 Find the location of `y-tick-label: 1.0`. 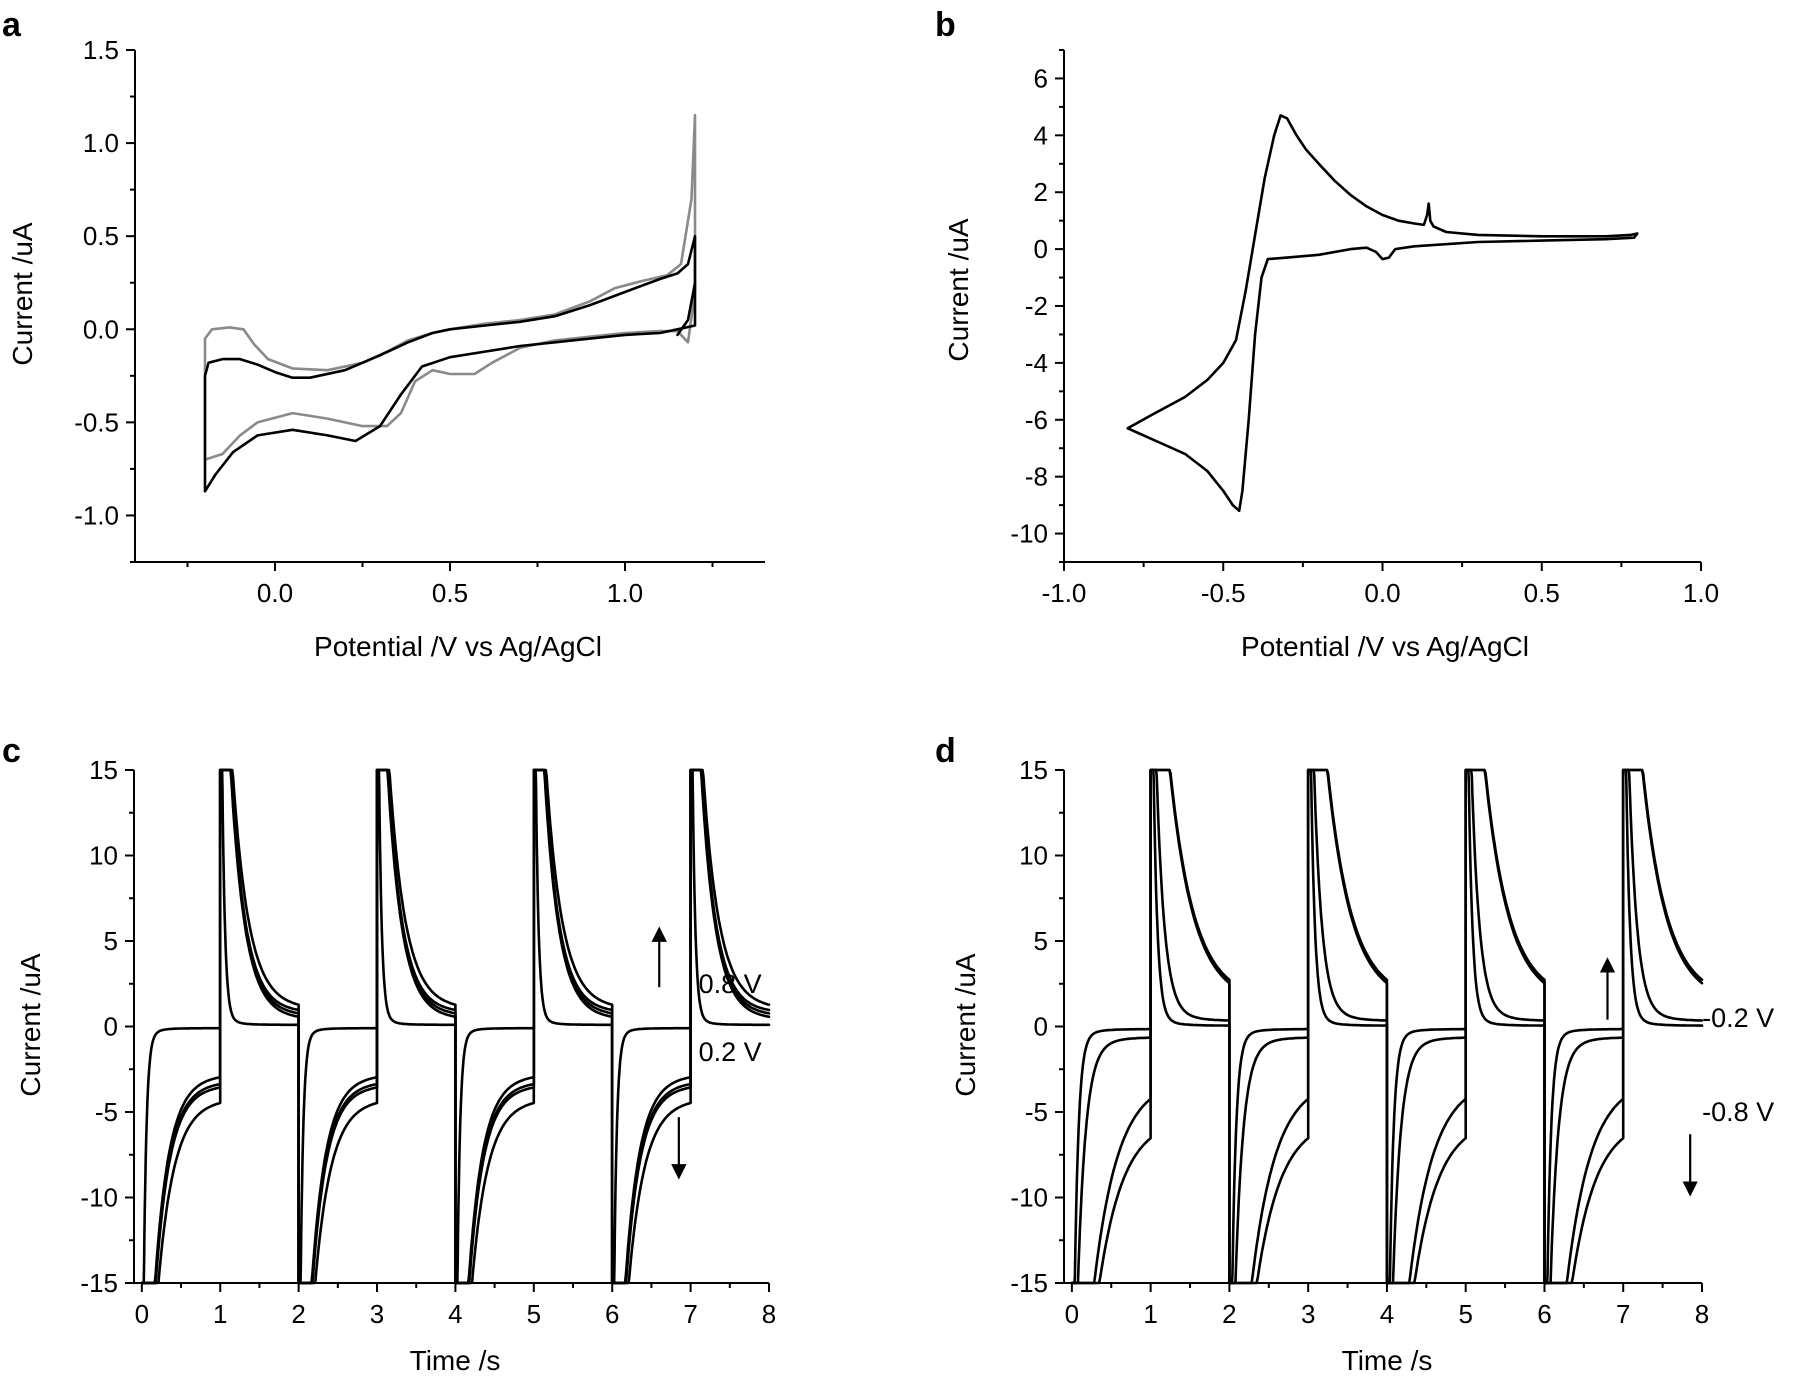

y-tick-label: 1.0 is located at coordinates (101, 143).